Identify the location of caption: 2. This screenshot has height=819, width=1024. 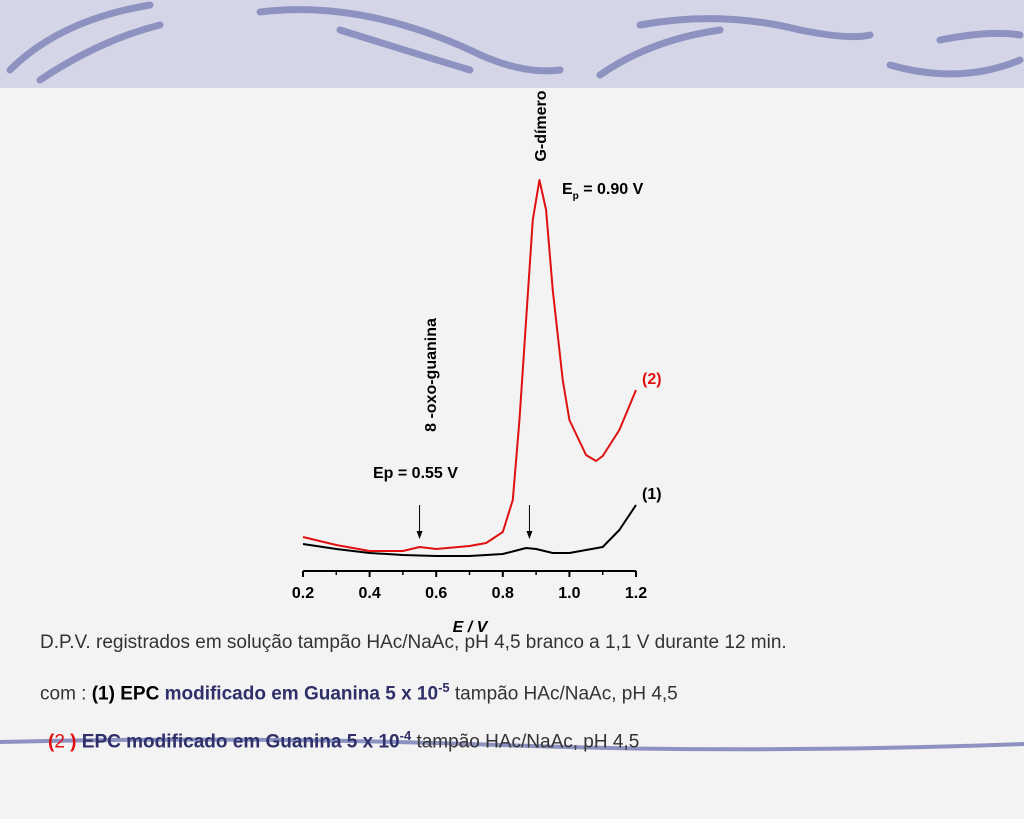
(59, 742).